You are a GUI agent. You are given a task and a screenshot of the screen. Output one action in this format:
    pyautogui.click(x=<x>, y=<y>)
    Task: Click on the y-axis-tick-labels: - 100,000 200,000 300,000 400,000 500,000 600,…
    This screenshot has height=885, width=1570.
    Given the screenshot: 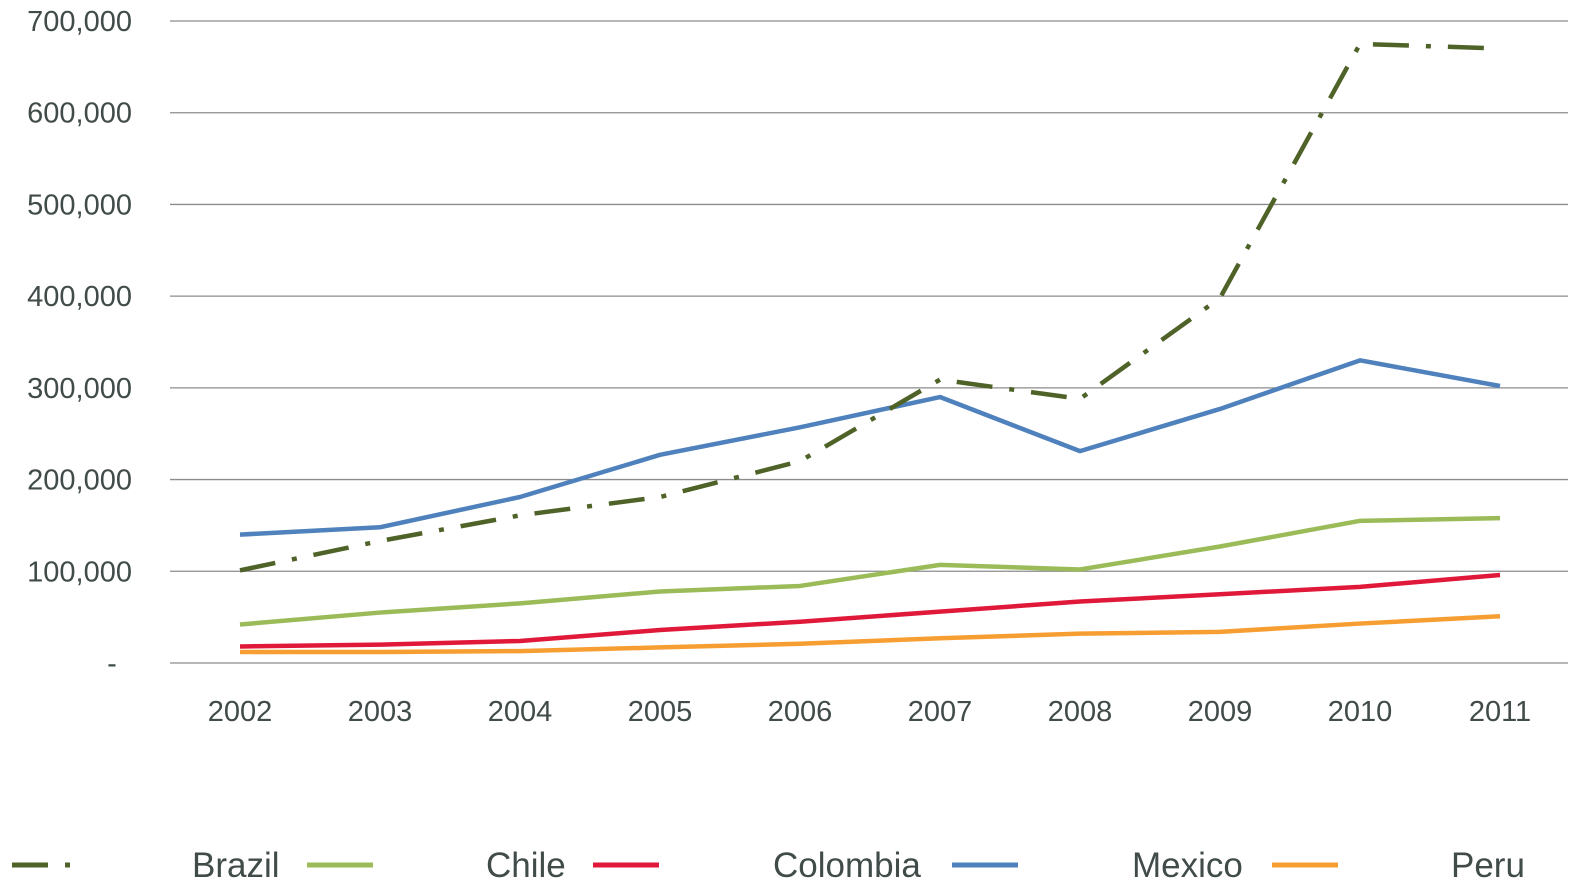 What is the action you would take?
    pyautogui.click(x=79, y=343)
    